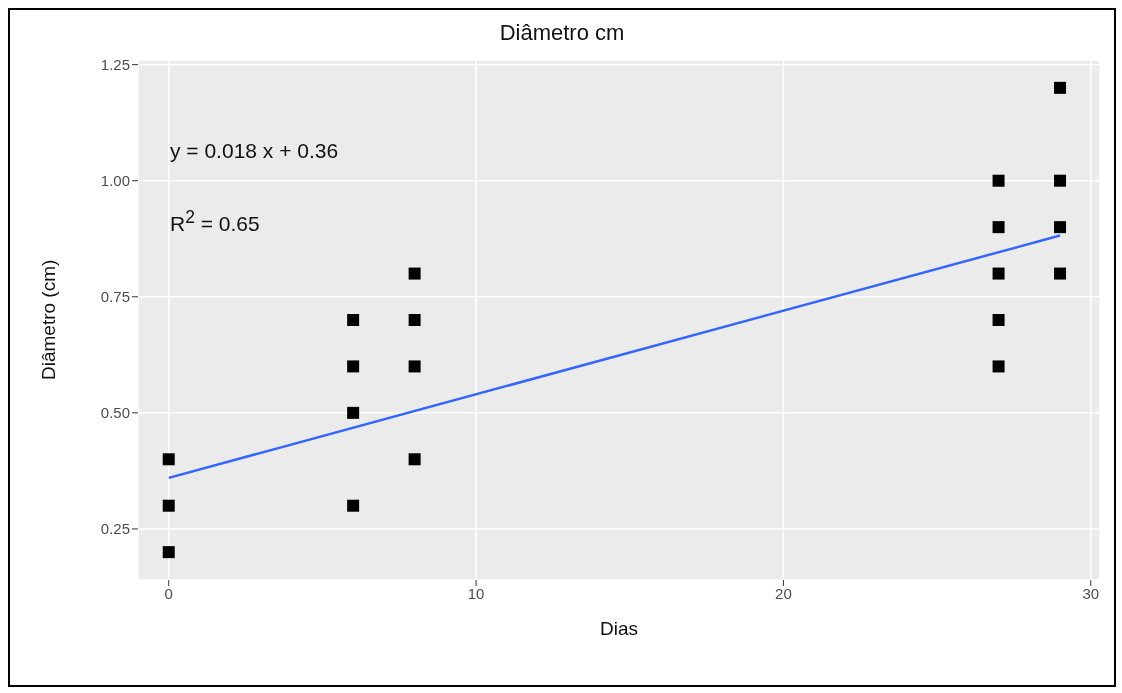 The width and height of the screenshot is (1122, 693). What do you see at coordinates (562, 33) in the screenshot?
I see `chart-title: Diâmetro cm` at bounding box center [562, 33].